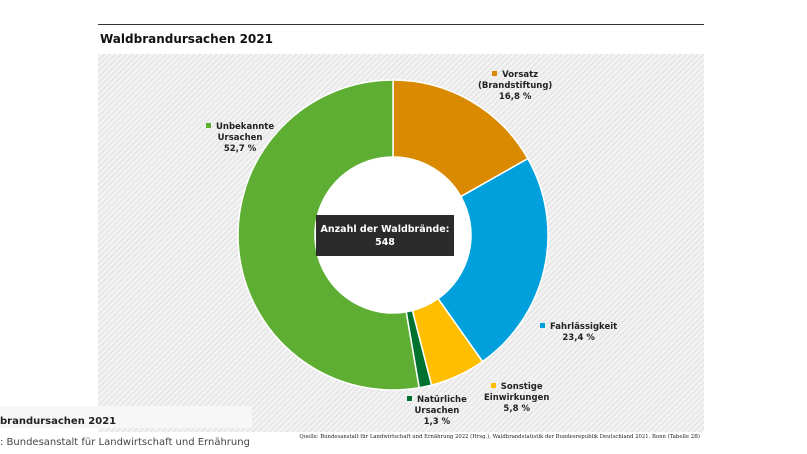  Describe the element at coordinates (186, 39) in the screenshot. I see `chart-title: Waldbrandursachen 2021` at that location.